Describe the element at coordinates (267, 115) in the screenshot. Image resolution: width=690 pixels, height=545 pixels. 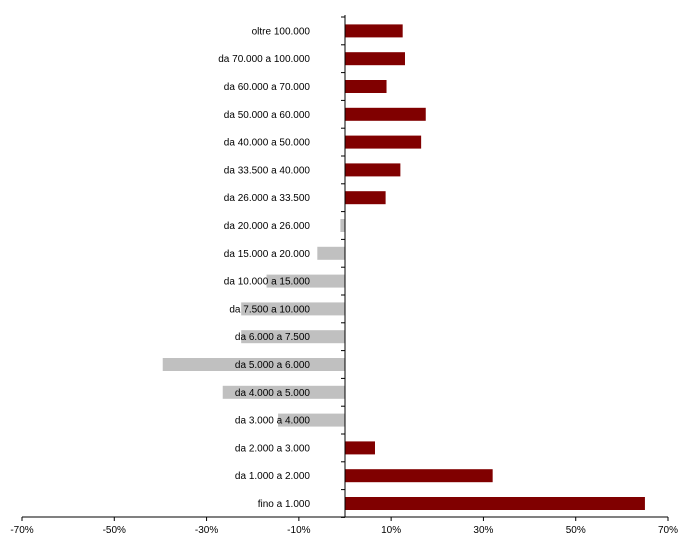
I see `category-label: da 50.000 a 60.000` at that location.